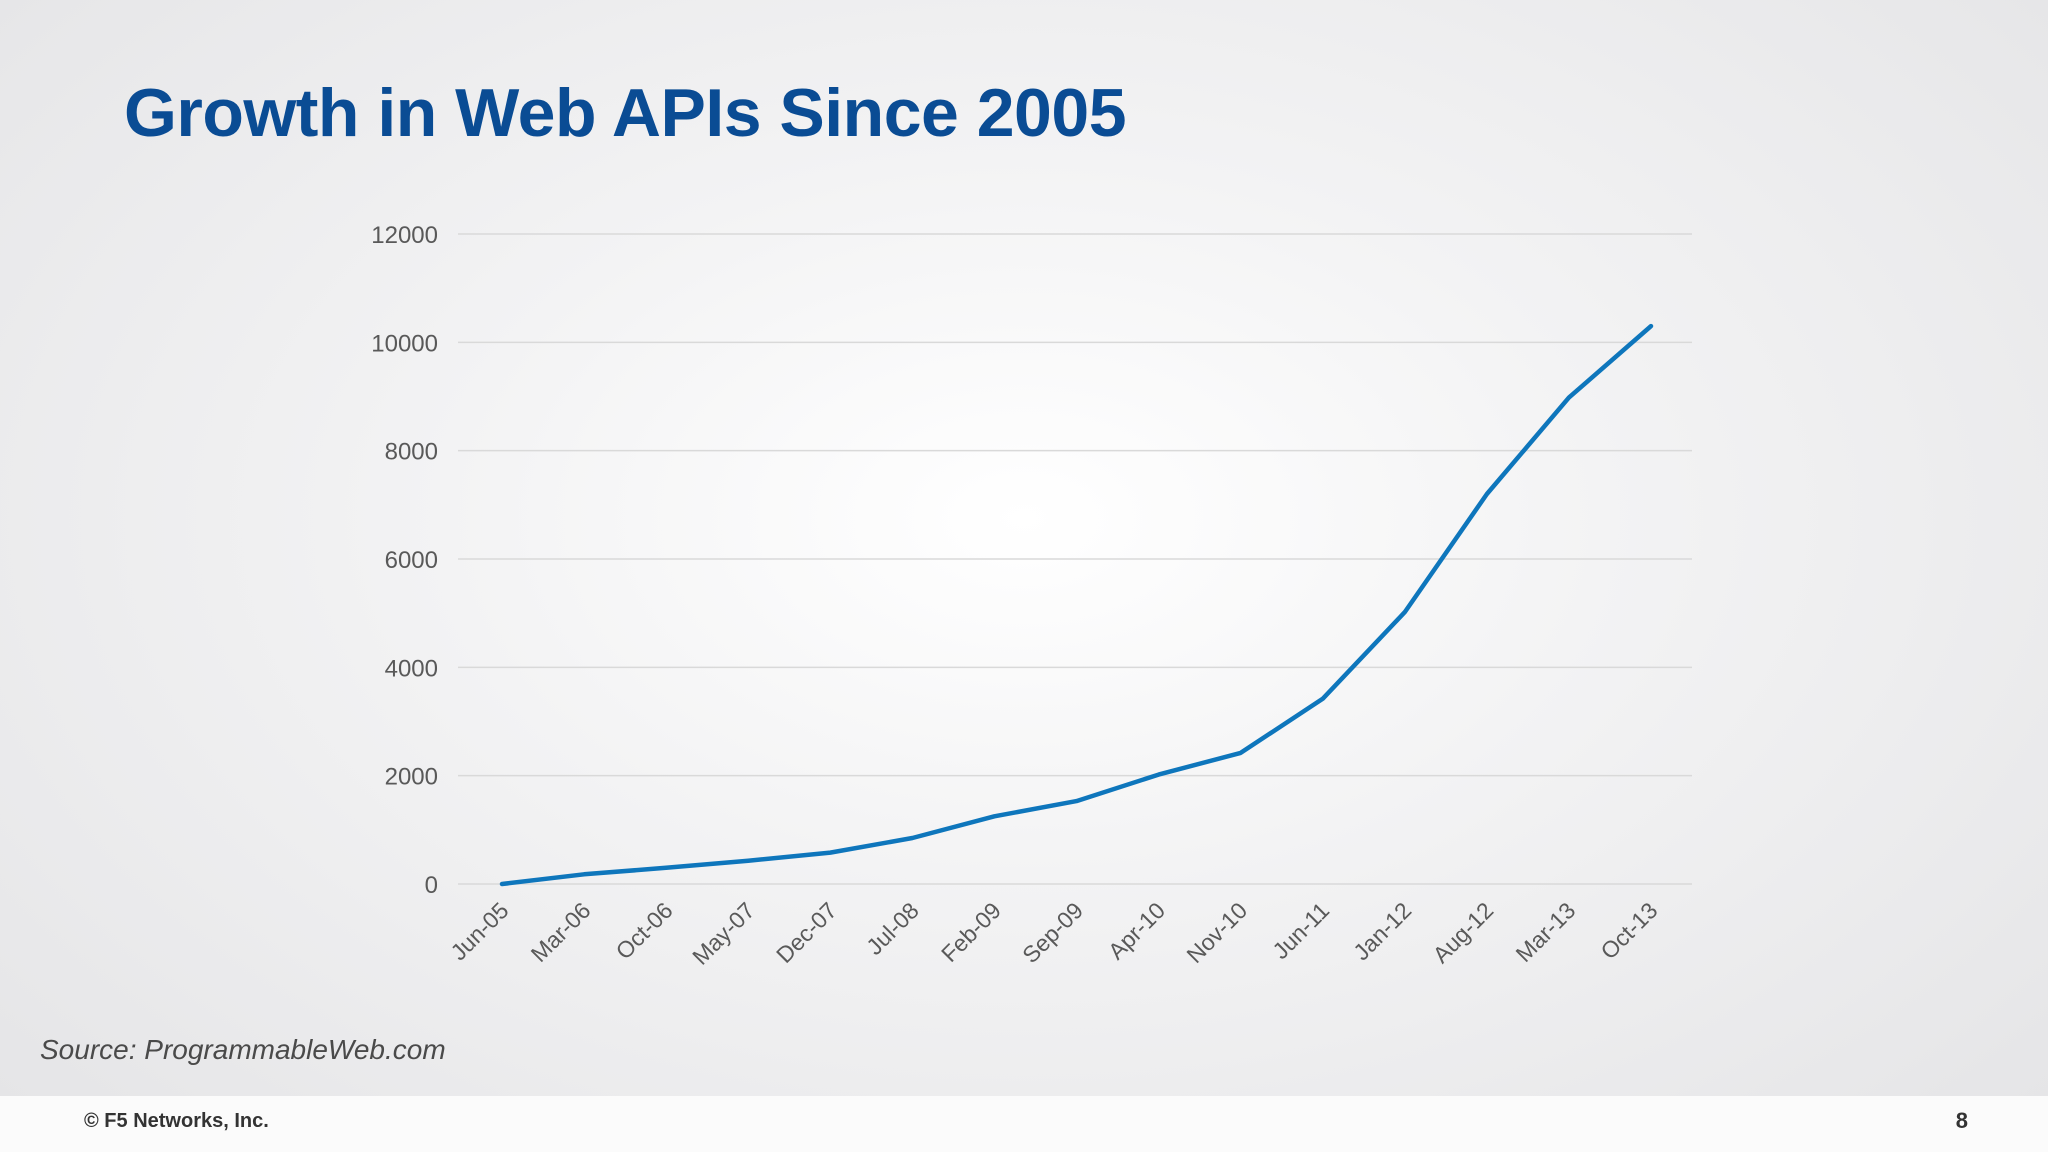  Describe the element at coordinates (1300, 930) in the screenshot. I see `x-tick-label: Jun-11` at that location.